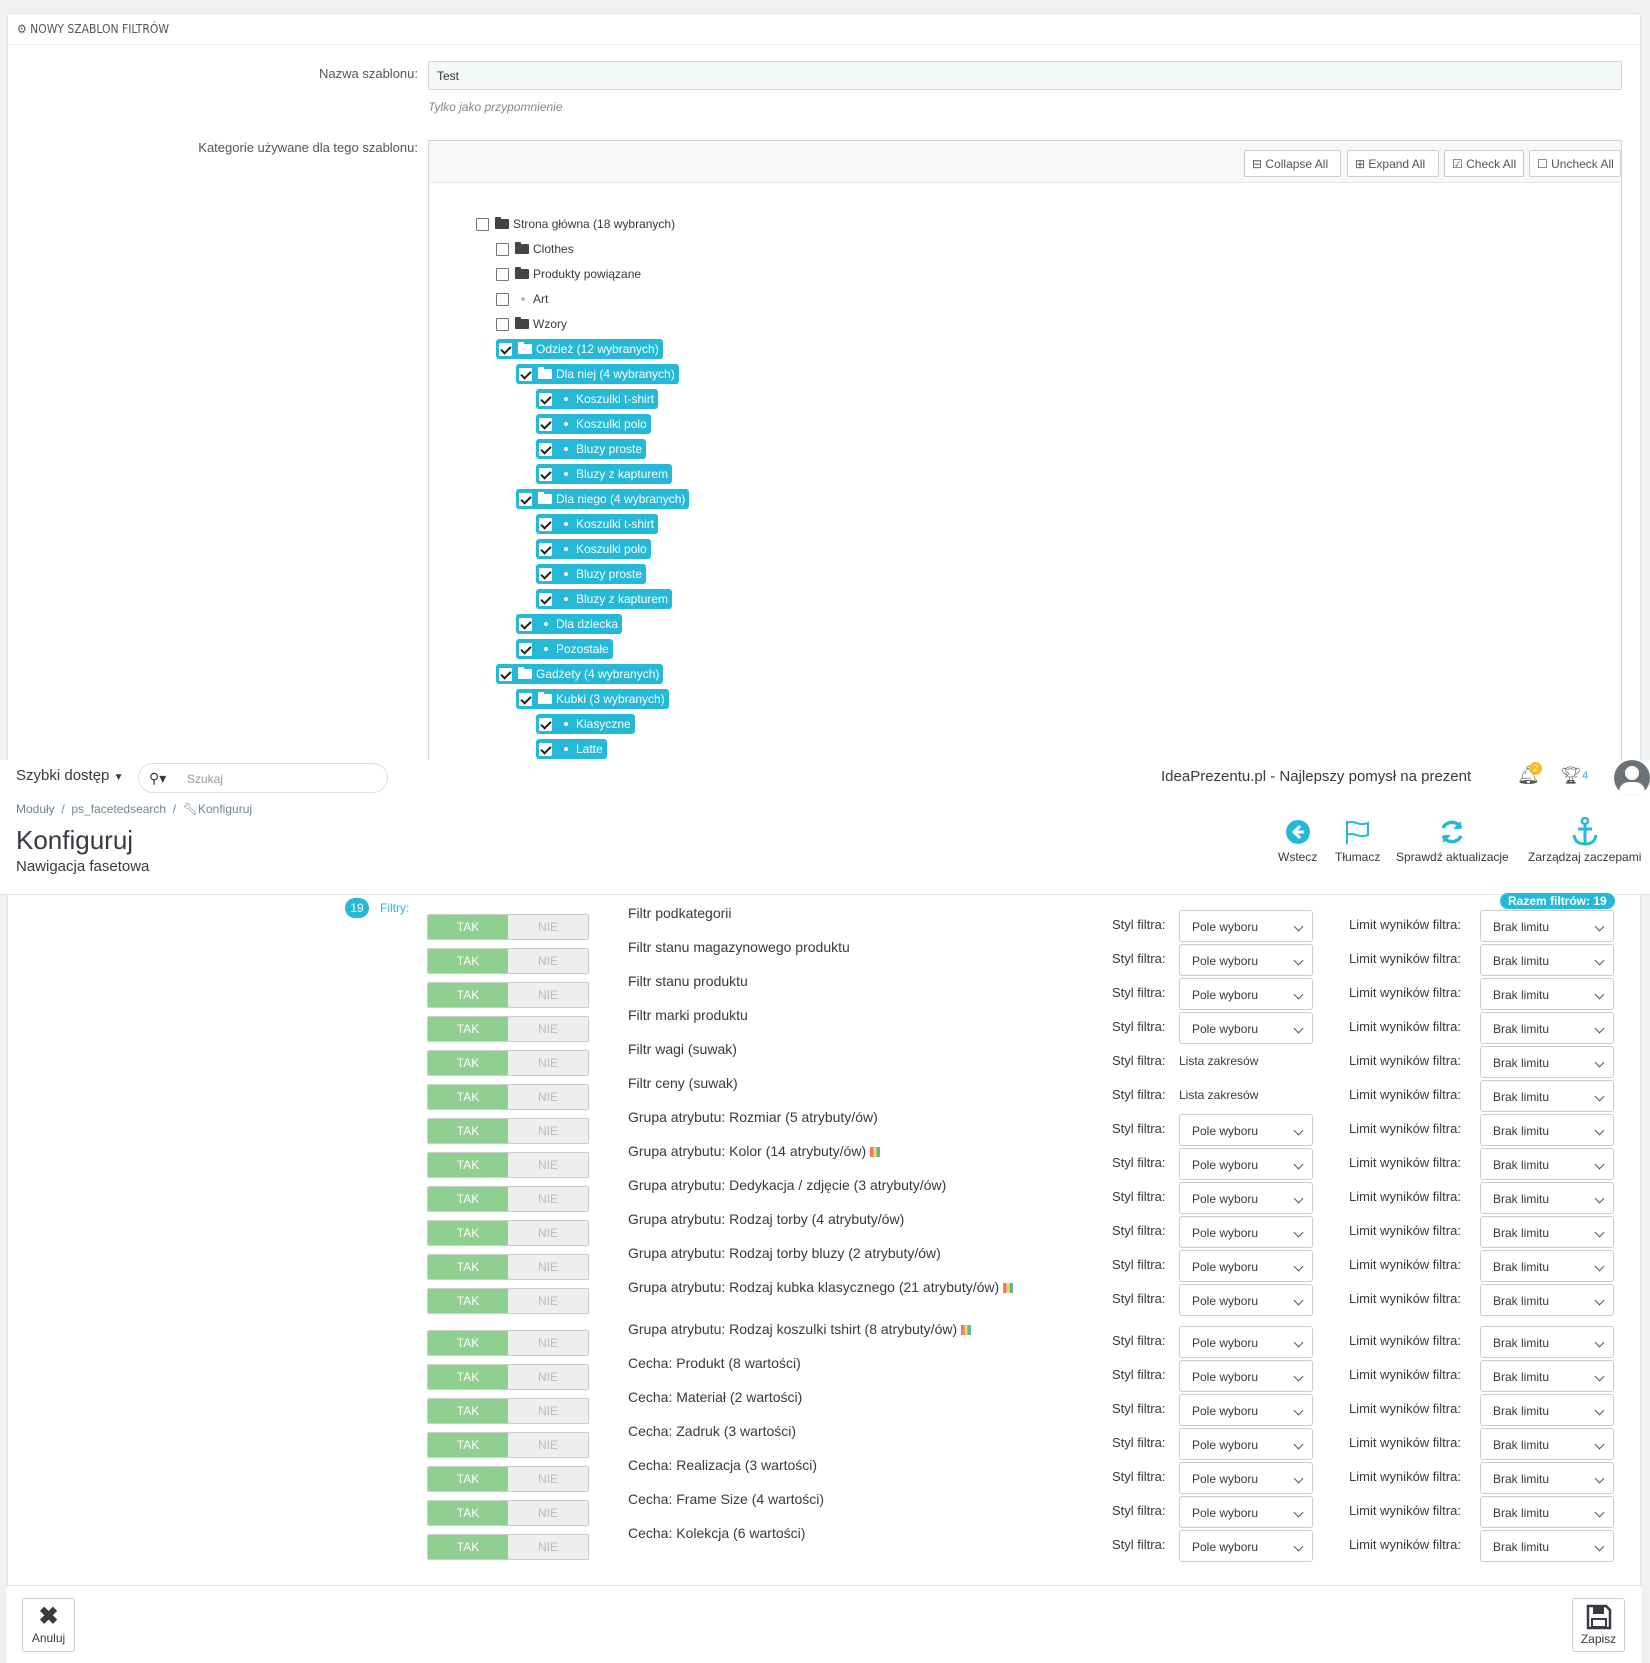 The width and height of the screenshot is (1650, 1663). What do you see at coordinates (1393, 163) in the screenshot?
I see `expand-all-button: ⊞ Expand All` at bounding box center [1393, 163].